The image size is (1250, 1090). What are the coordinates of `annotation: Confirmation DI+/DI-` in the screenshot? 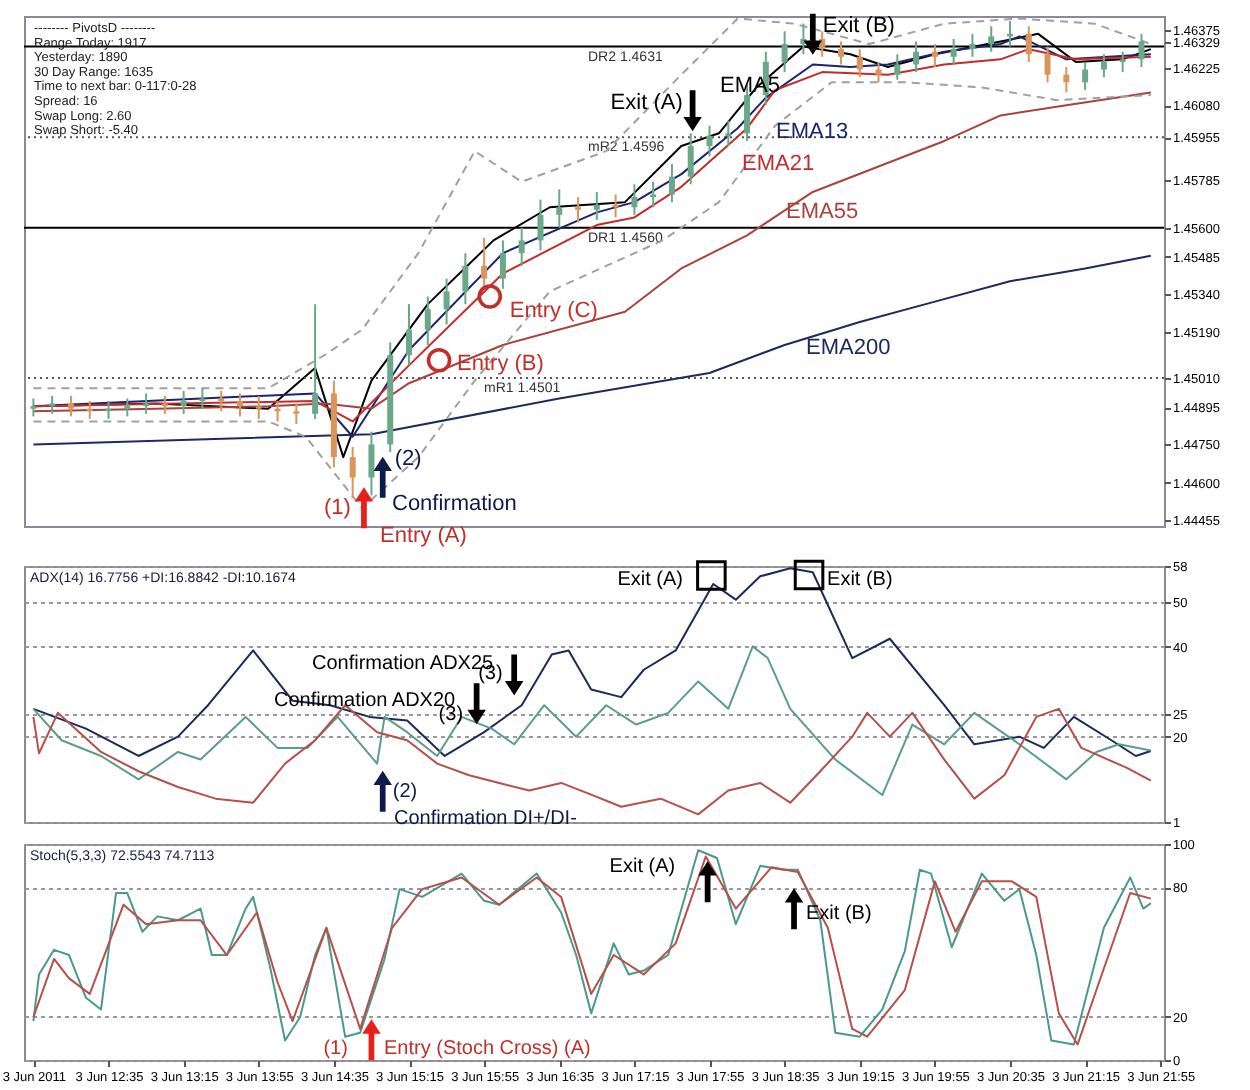 It's located at (485, 819).